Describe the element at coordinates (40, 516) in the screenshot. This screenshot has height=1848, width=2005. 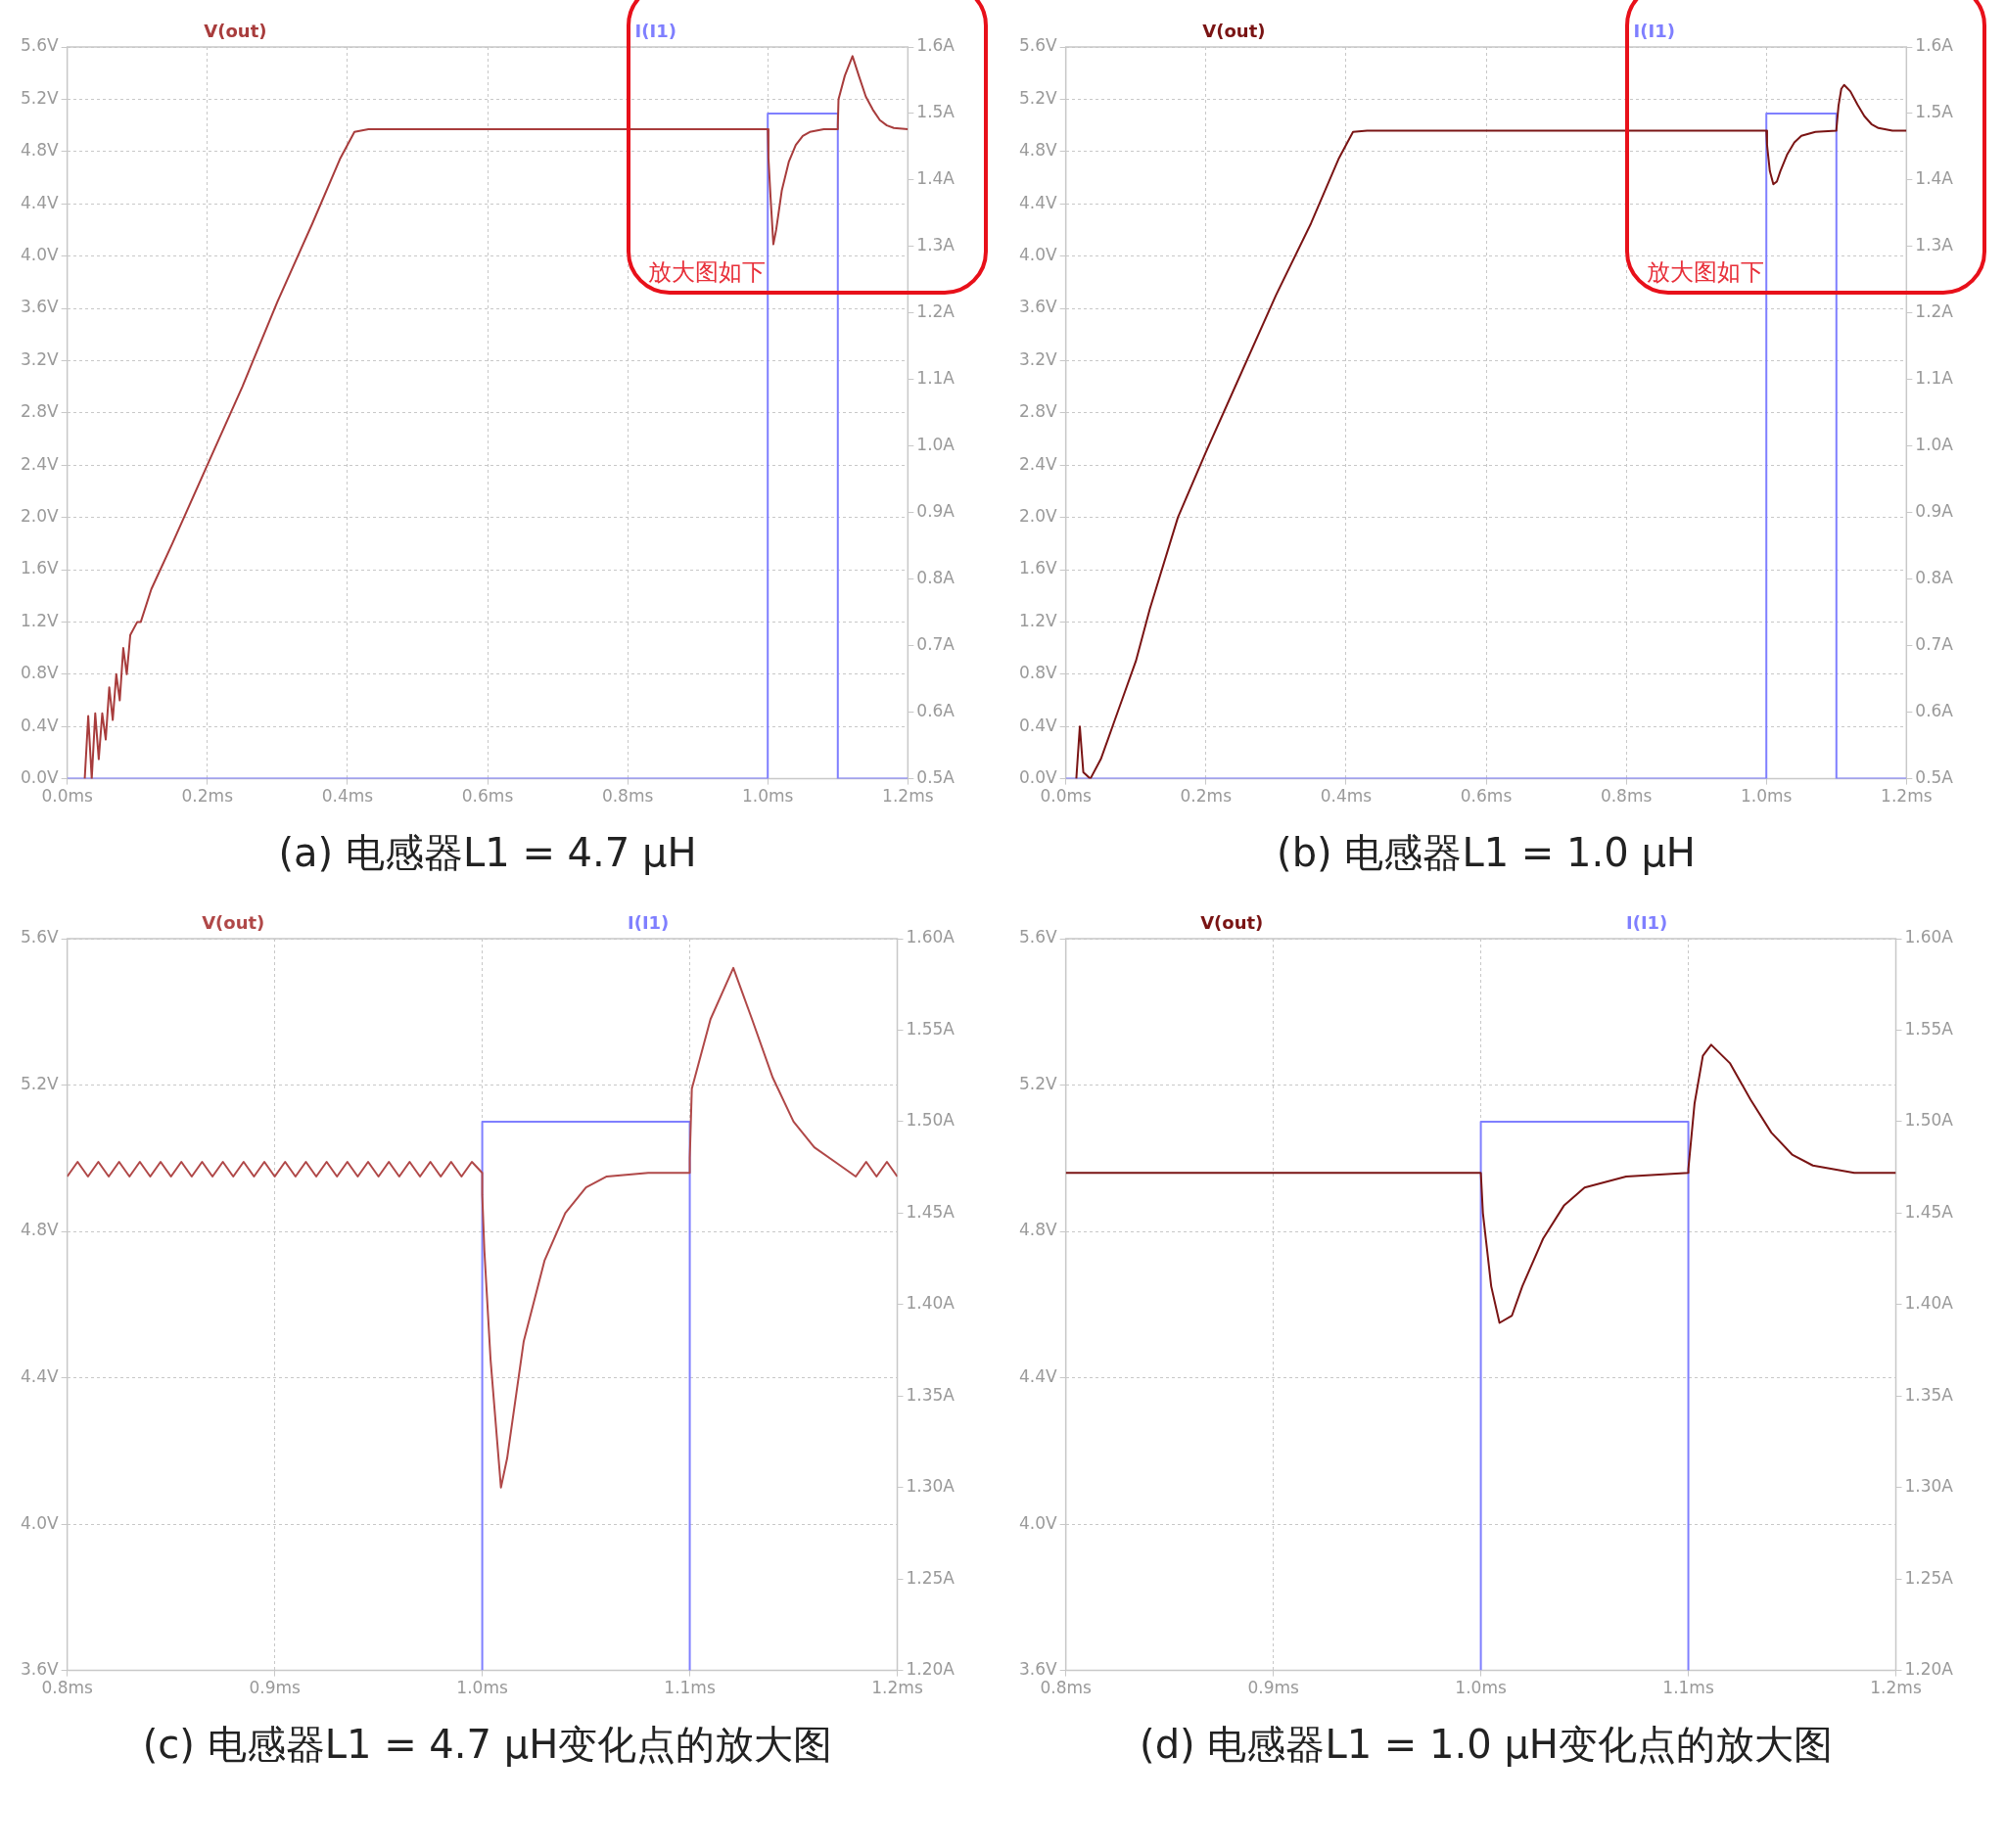
I see `y-tick-label: 2.0V` at that location.